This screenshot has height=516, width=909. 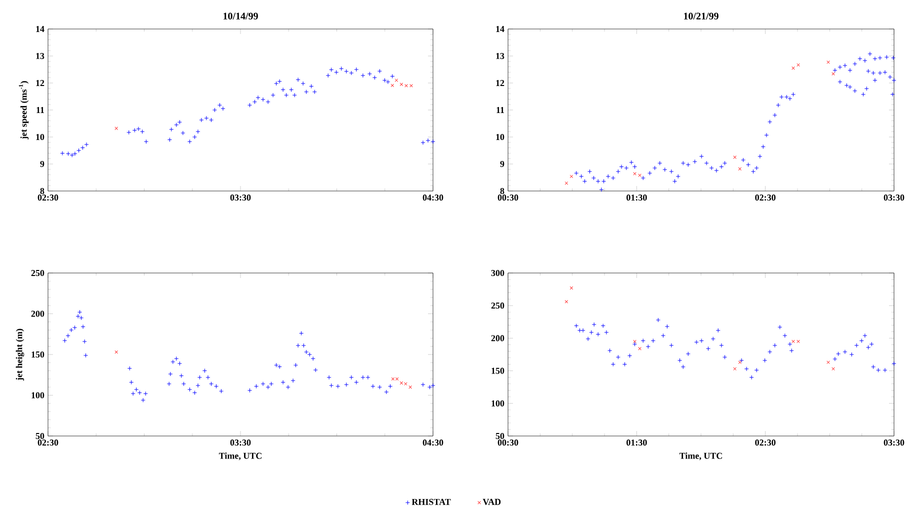 What do you see at coordinates (498, 403) in the screenshot?
I see `y-tick-label: 100` at bounding box center [498, 403].